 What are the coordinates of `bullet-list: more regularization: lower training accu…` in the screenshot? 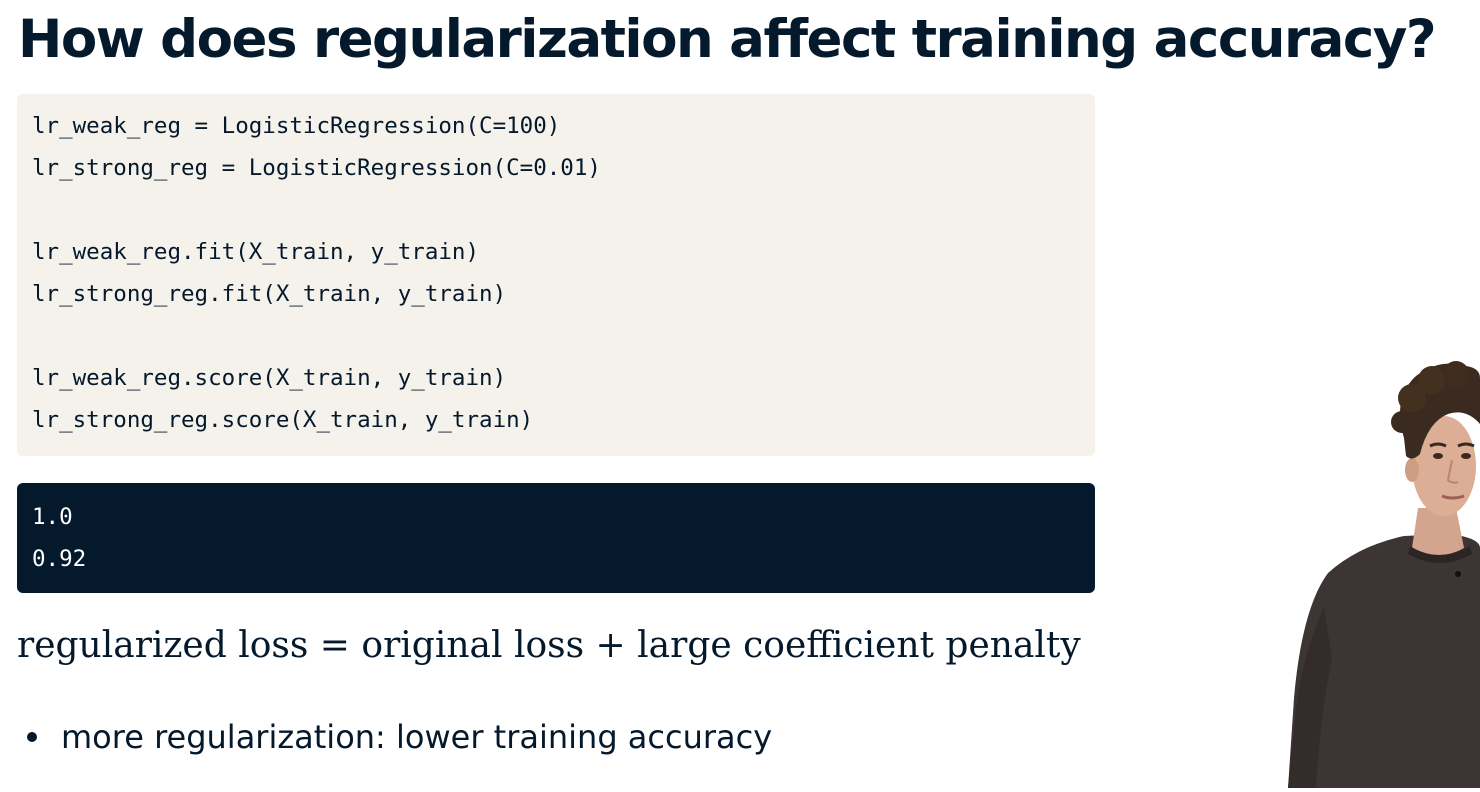 It's located at (398, 737).